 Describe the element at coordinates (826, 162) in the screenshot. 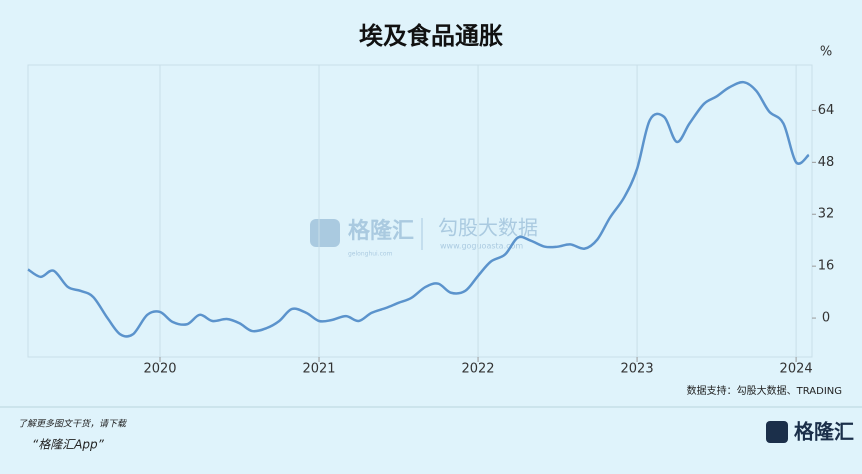

I see `y-tick-label: 48` at that location.